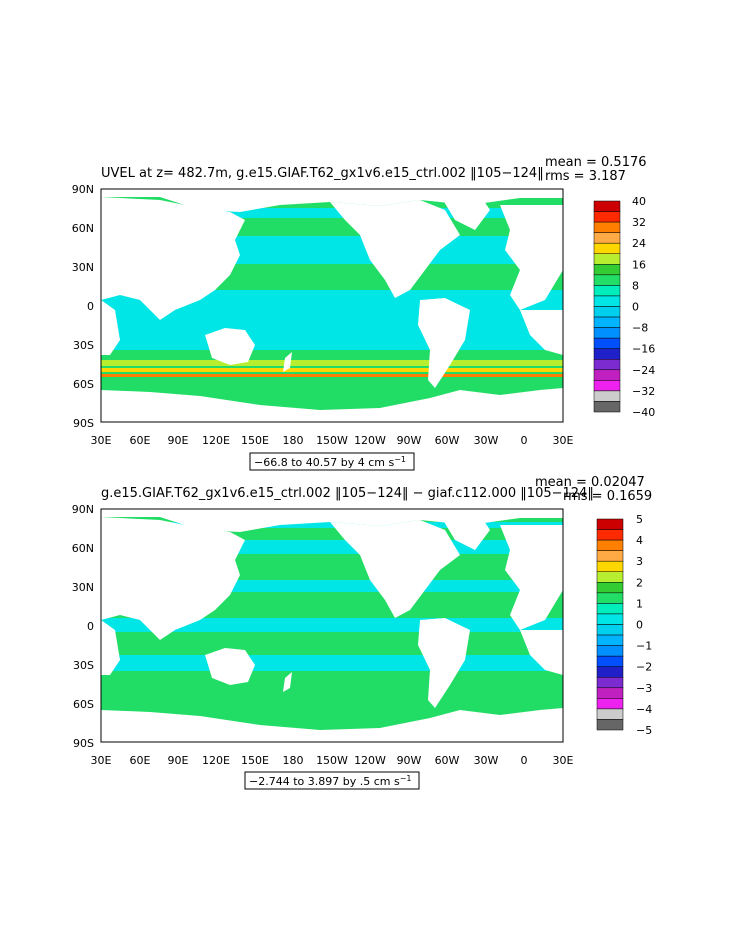  What do you see at coordinates (643, 412) in the screenshot?
I see `colorbar-label: −40` at bounding box center [643, 412].